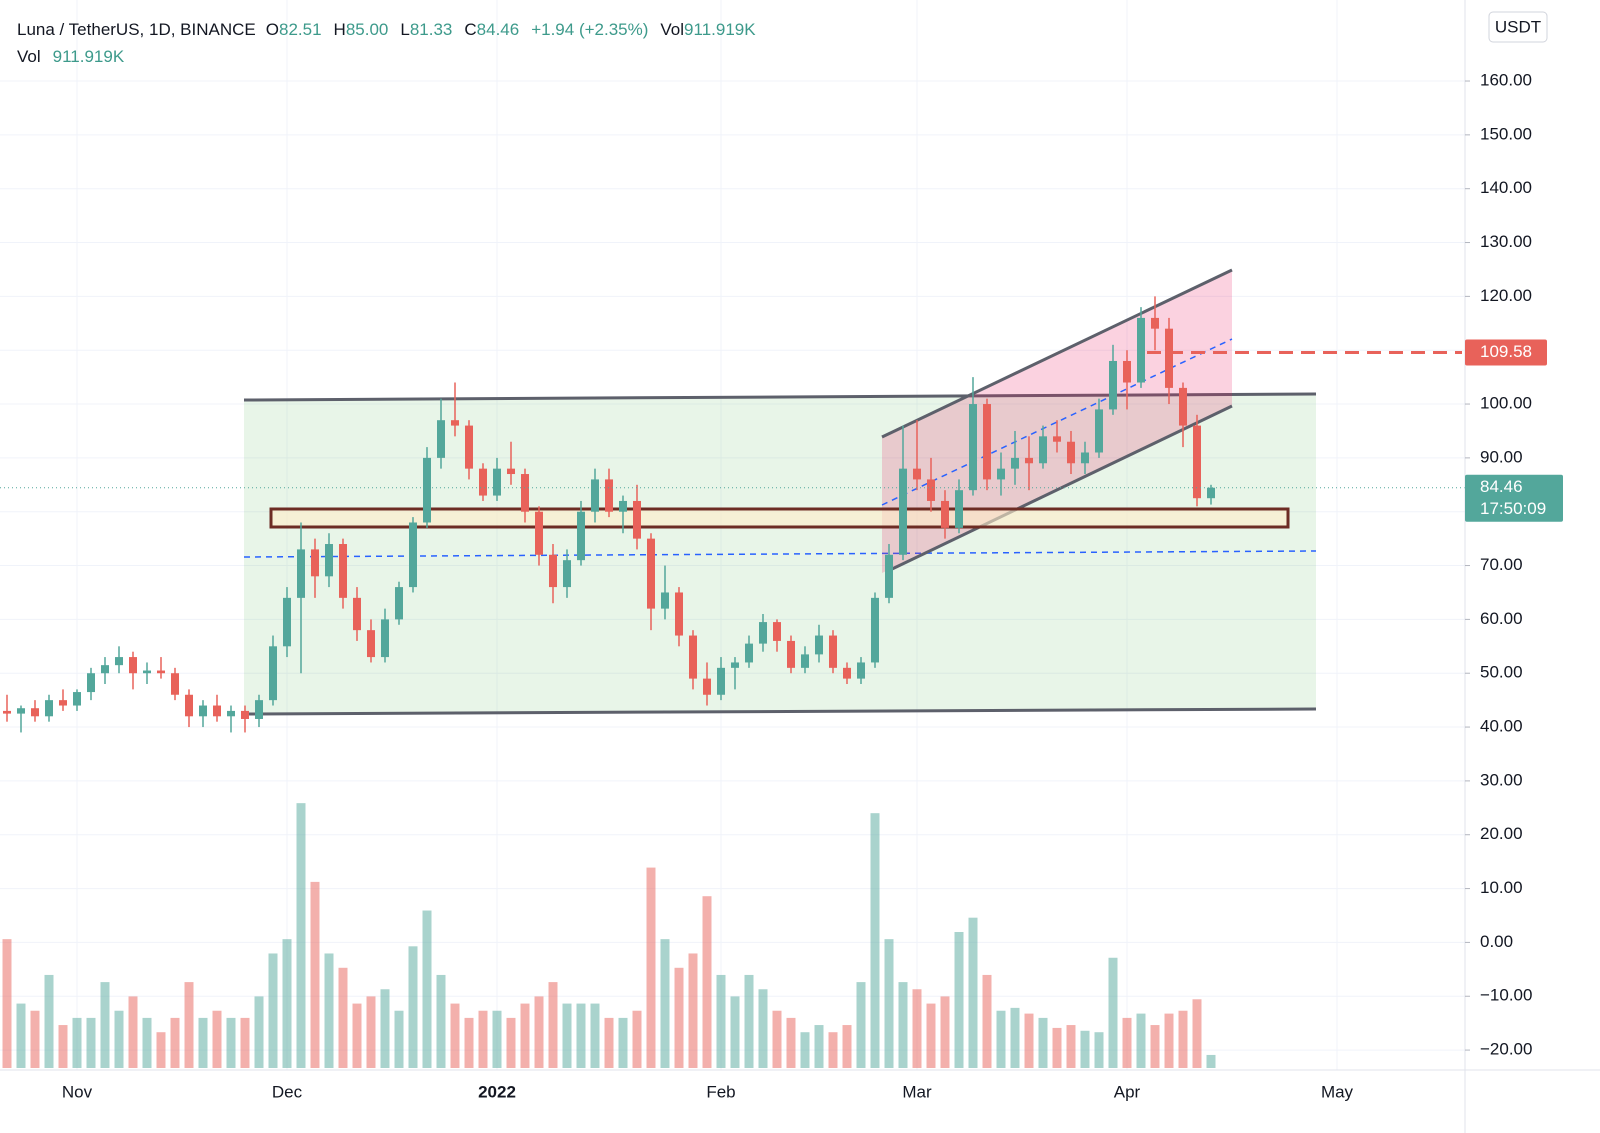 The height and width of the screenshot is (1133, 1600). Describe the element at coordinates (1506, 403) in the screenshot. I see `y-tick-label: 100.00` at that location.